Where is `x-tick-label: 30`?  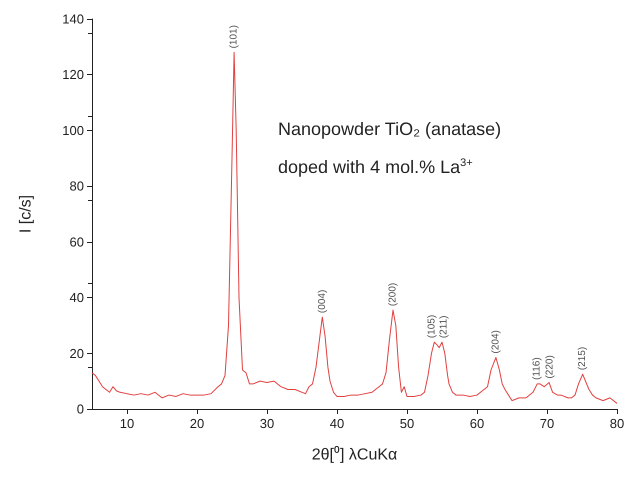 x-tick-label: 30 is located at coordinates (267, 423).